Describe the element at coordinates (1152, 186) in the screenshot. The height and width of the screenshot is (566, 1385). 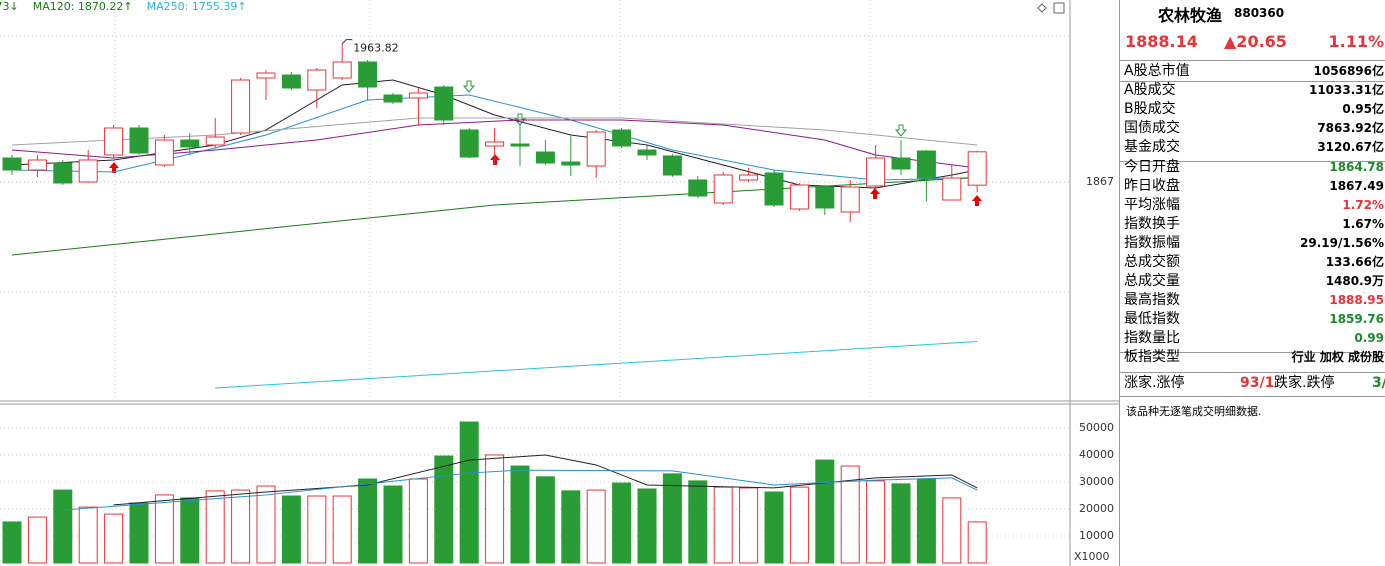
I see `label: 昨日收盘` at that location.